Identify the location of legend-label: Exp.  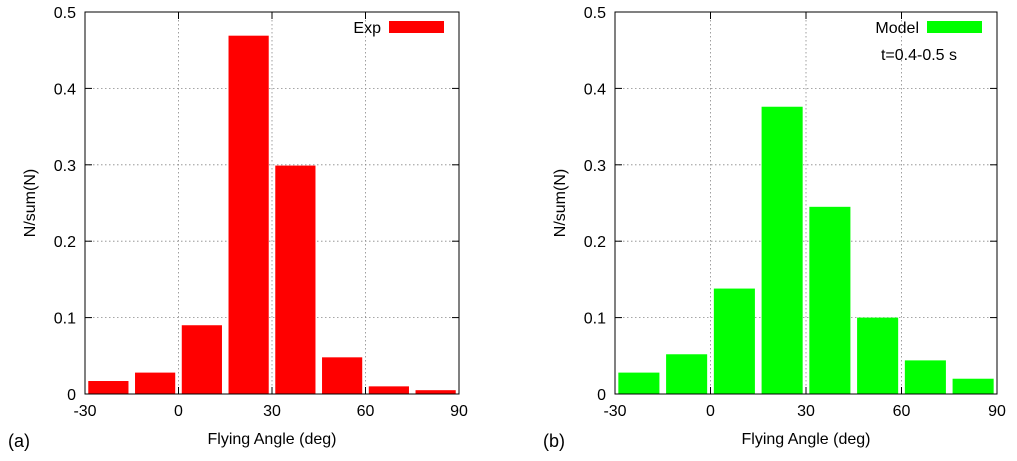
(367, 28).